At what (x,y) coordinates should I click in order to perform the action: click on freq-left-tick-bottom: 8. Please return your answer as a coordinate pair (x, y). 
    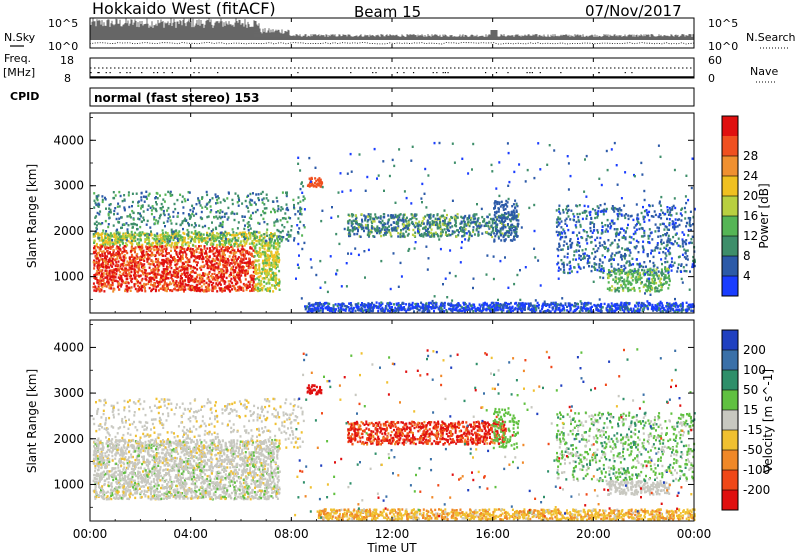
    Looking at the image, I should click on (67, 78).